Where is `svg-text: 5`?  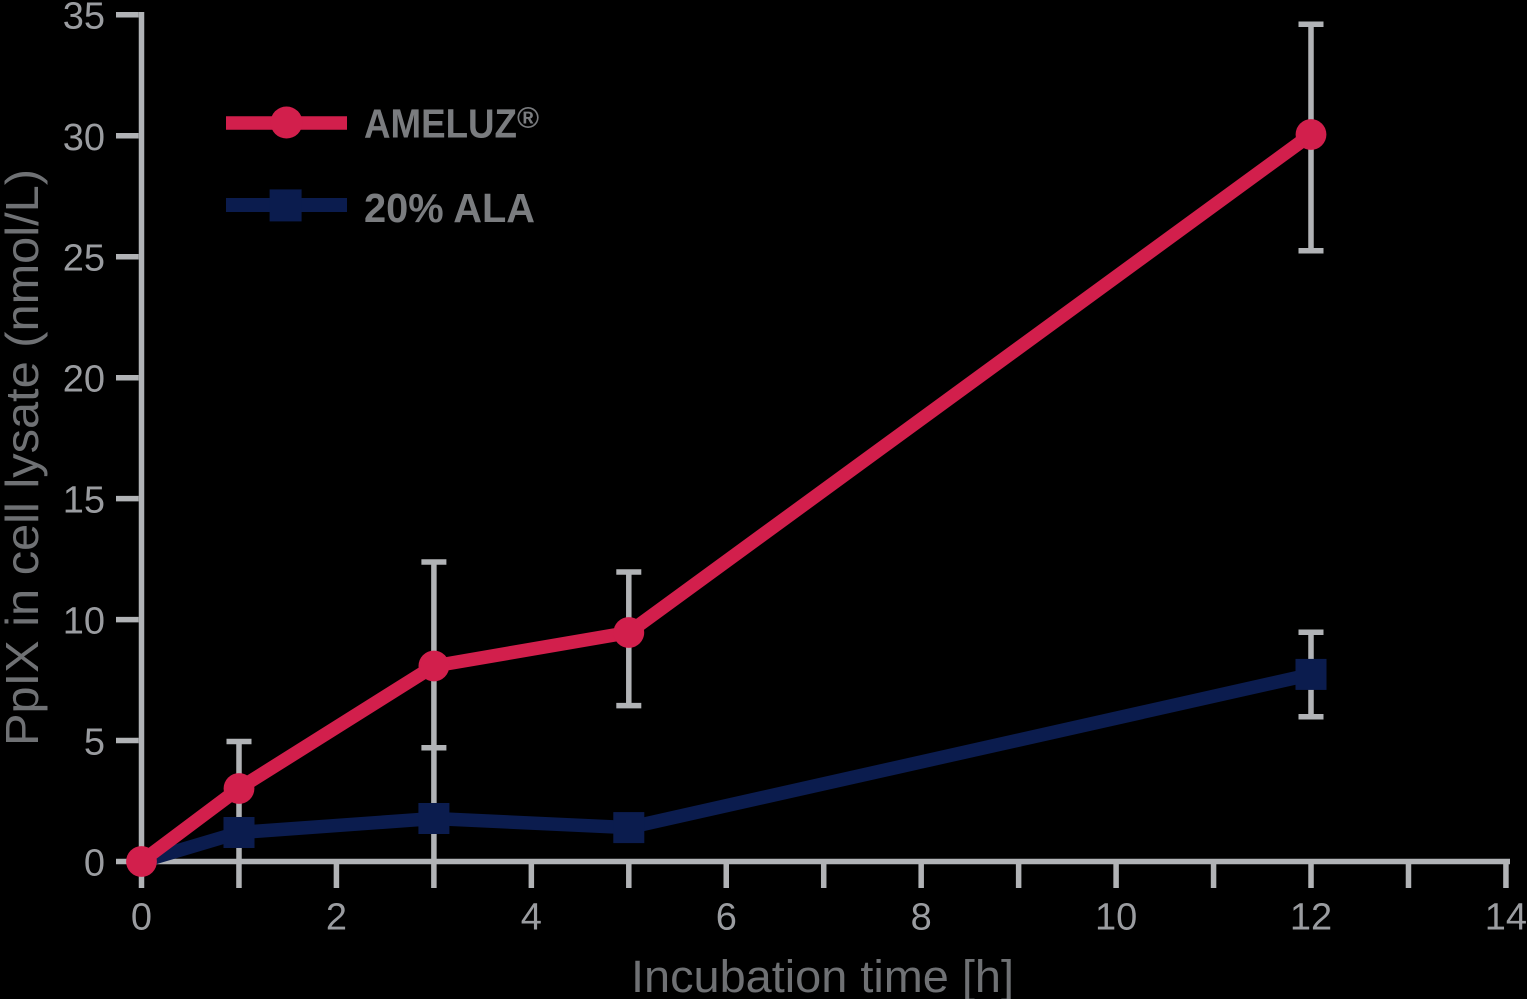
svg-text: 5 is located at coordinates (94, 743).